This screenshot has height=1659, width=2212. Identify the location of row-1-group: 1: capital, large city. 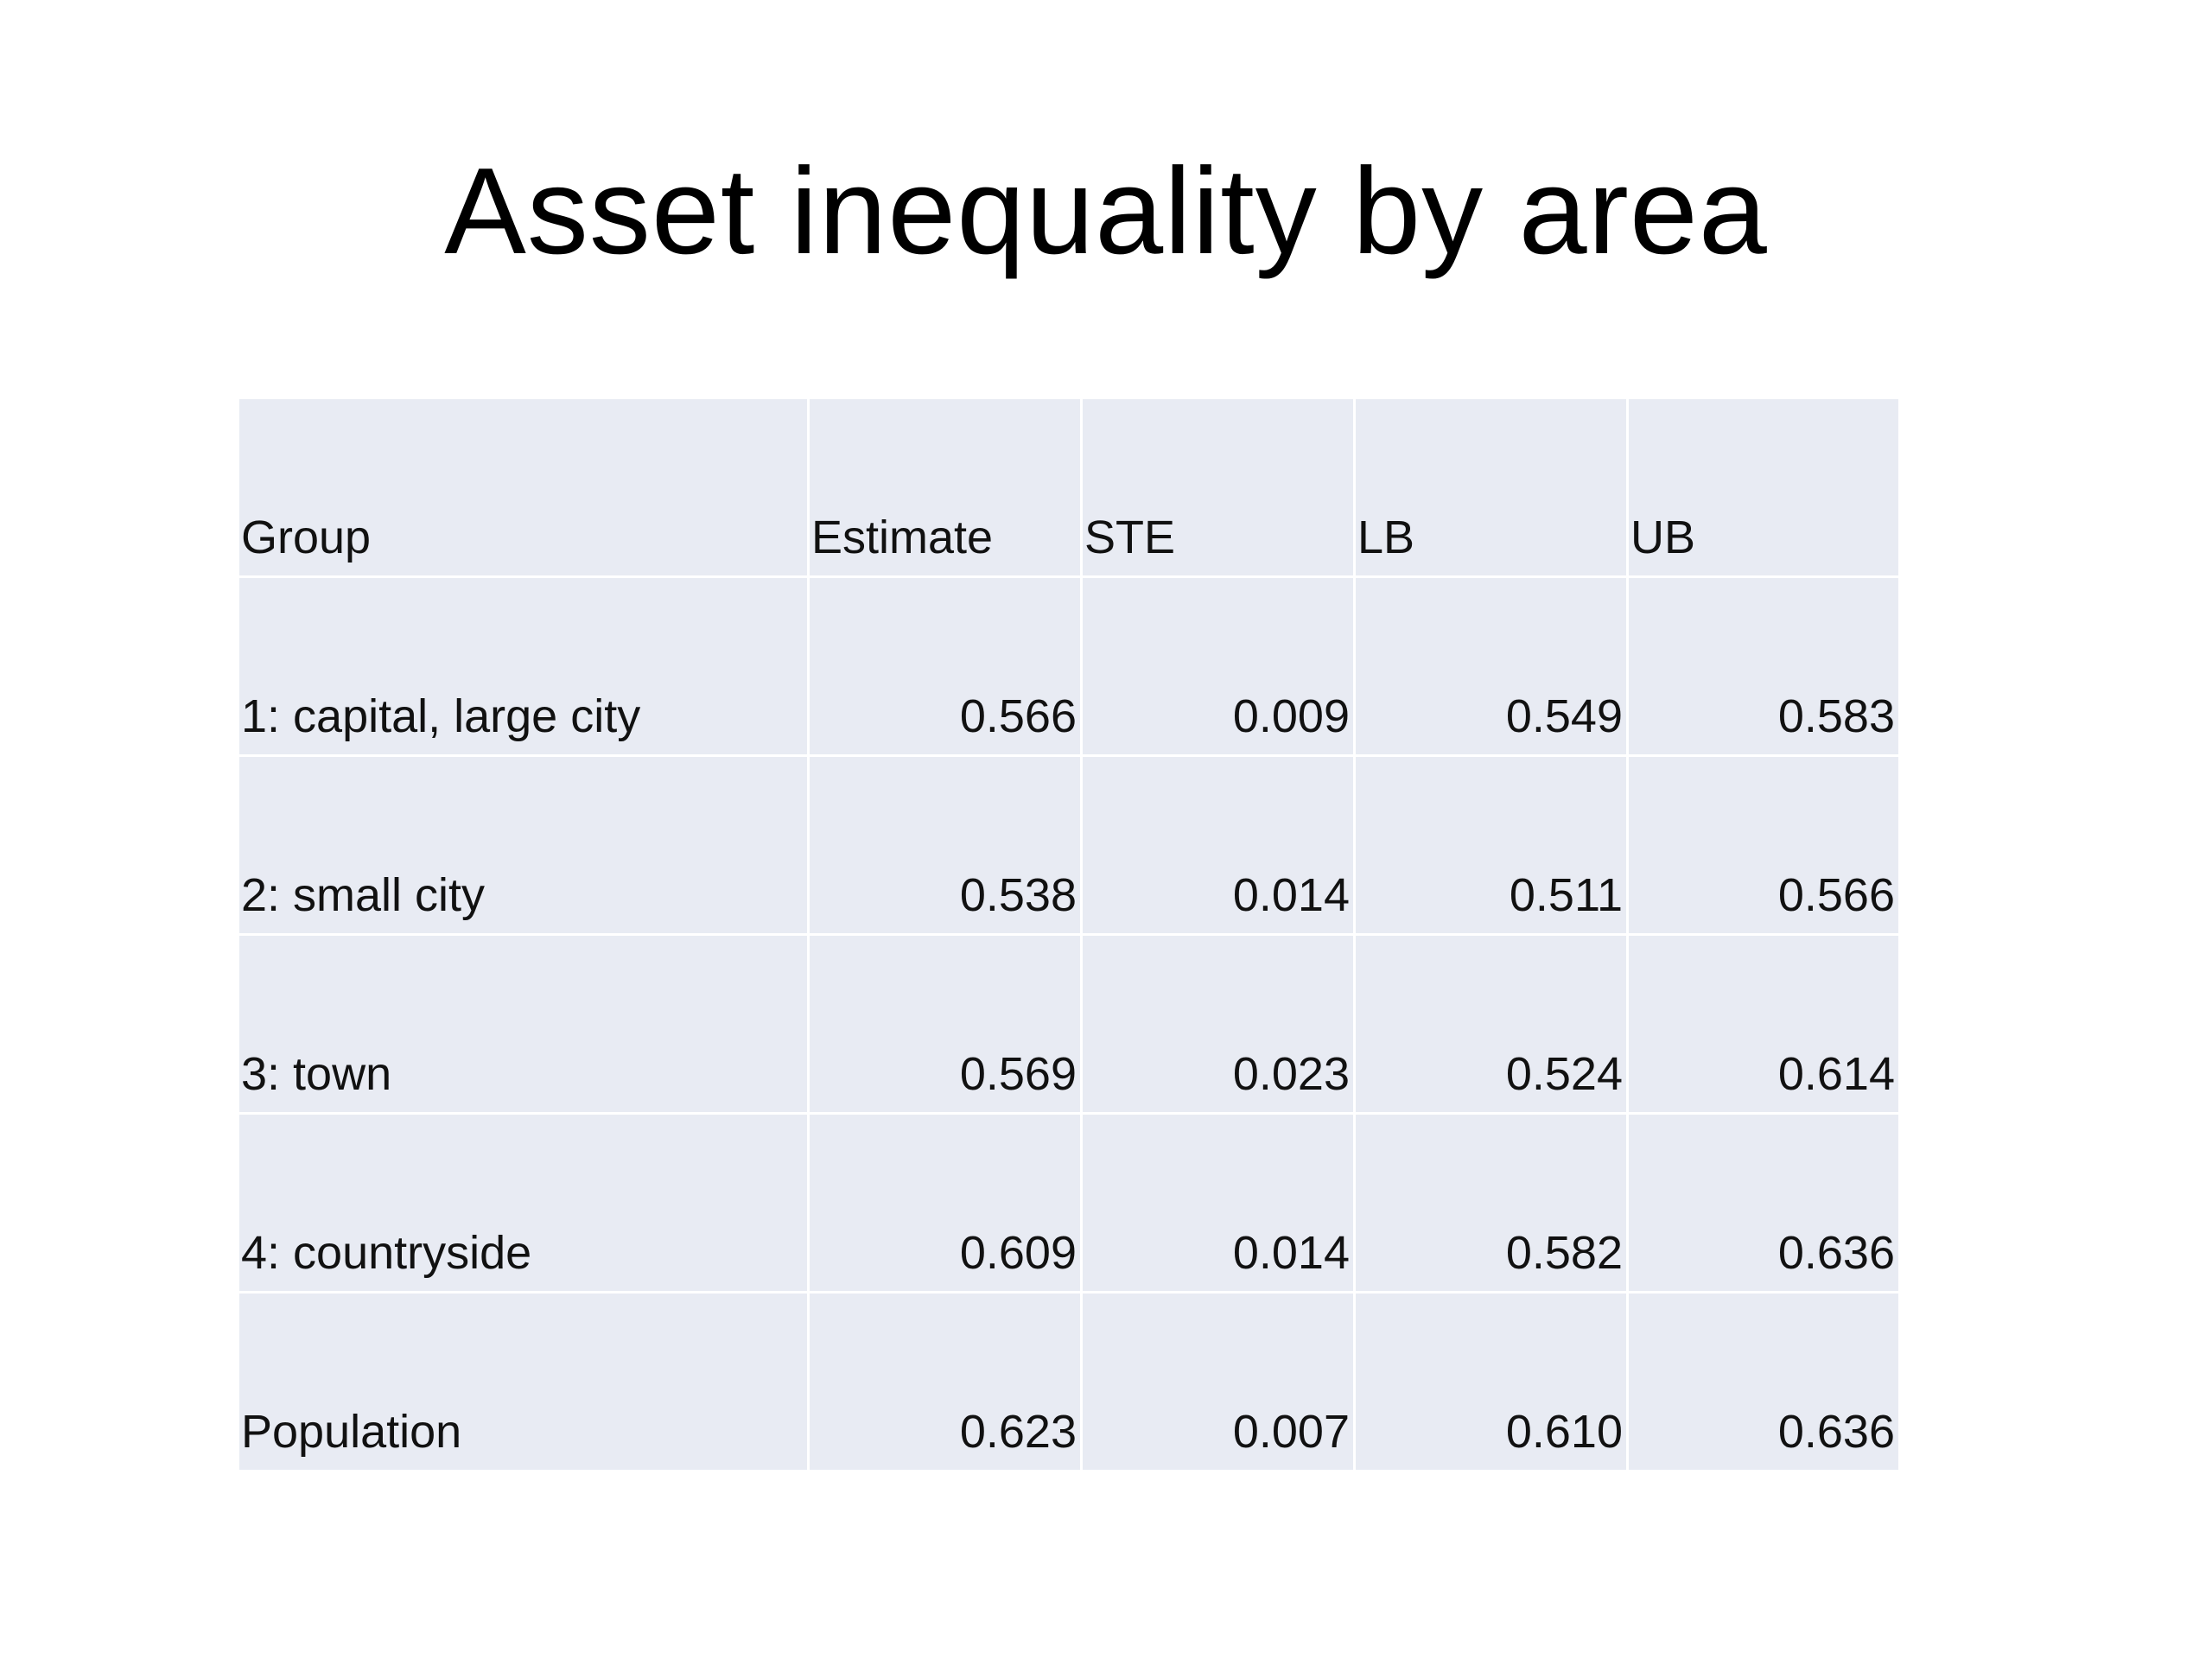
(523, 666).